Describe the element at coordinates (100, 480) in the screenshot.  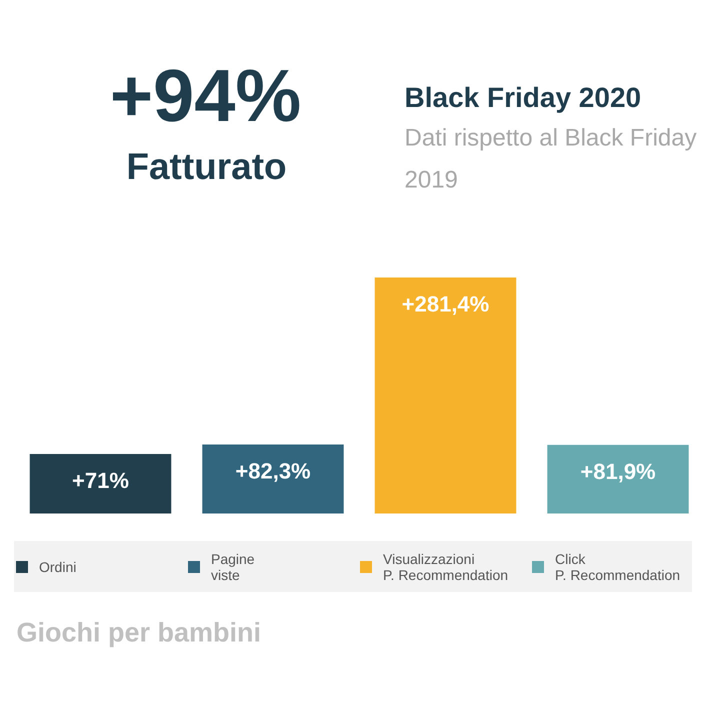
I see `data-label: +71%` at that location.